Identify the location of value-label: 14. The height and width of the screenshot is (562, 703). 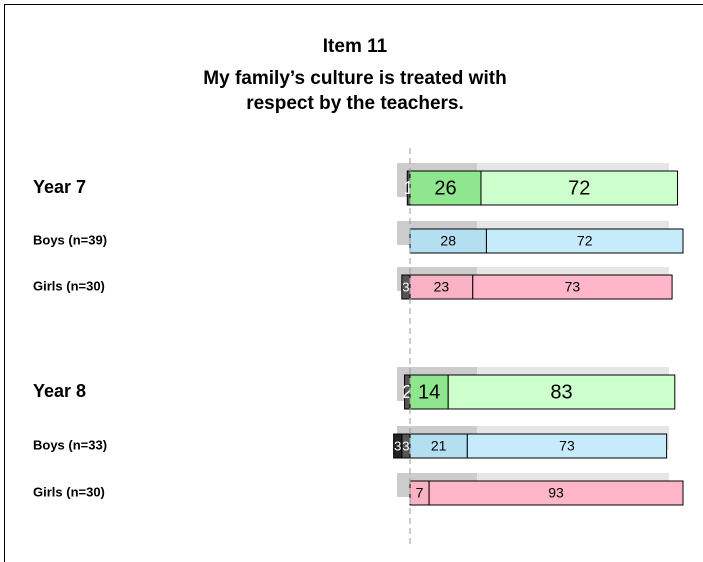
(429, 392).